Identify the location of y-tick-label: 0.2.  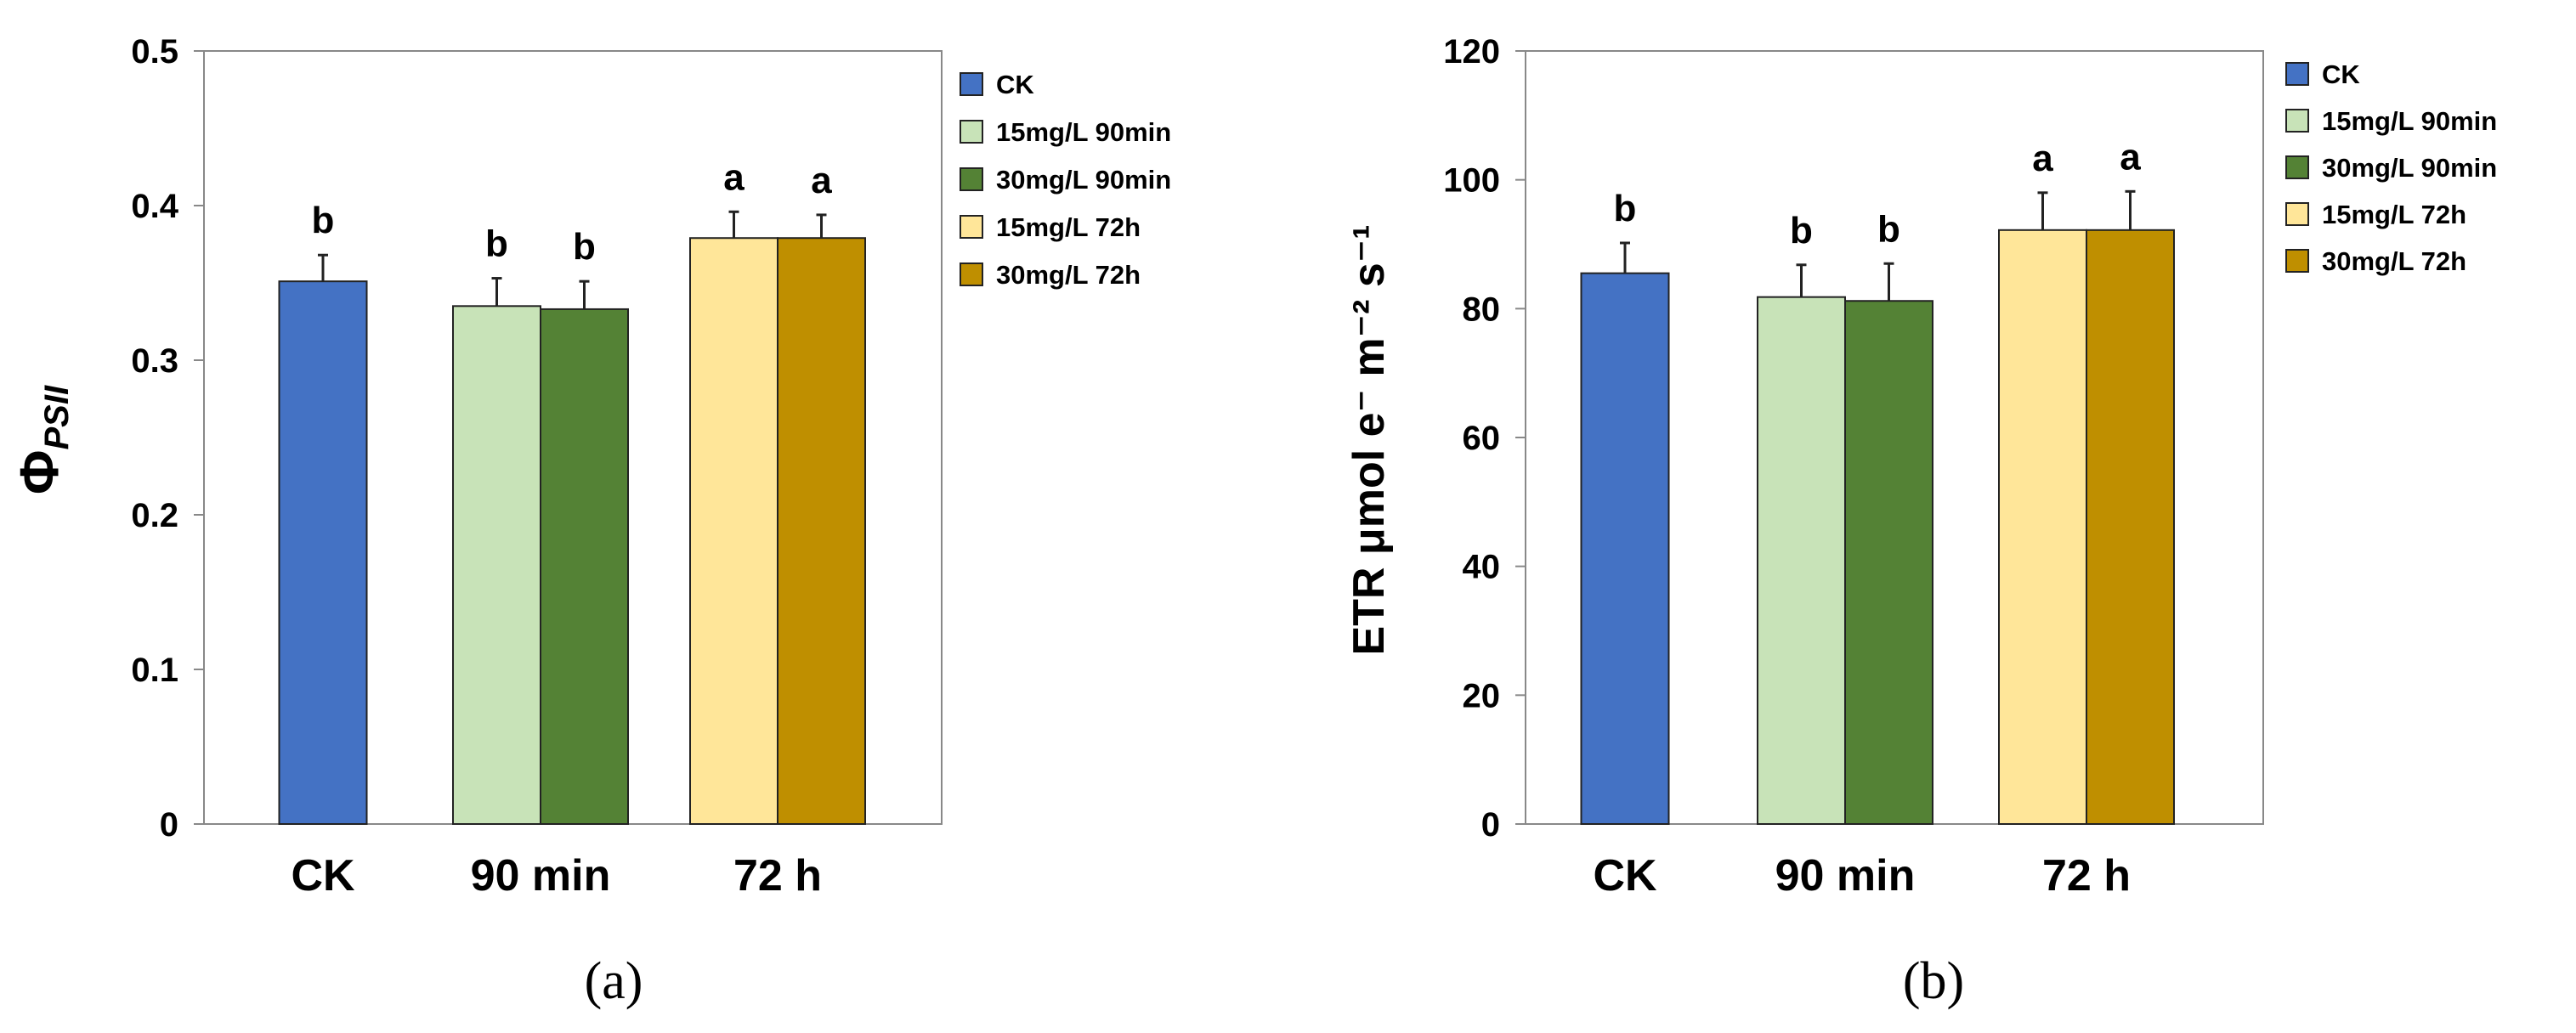
(154, 516).